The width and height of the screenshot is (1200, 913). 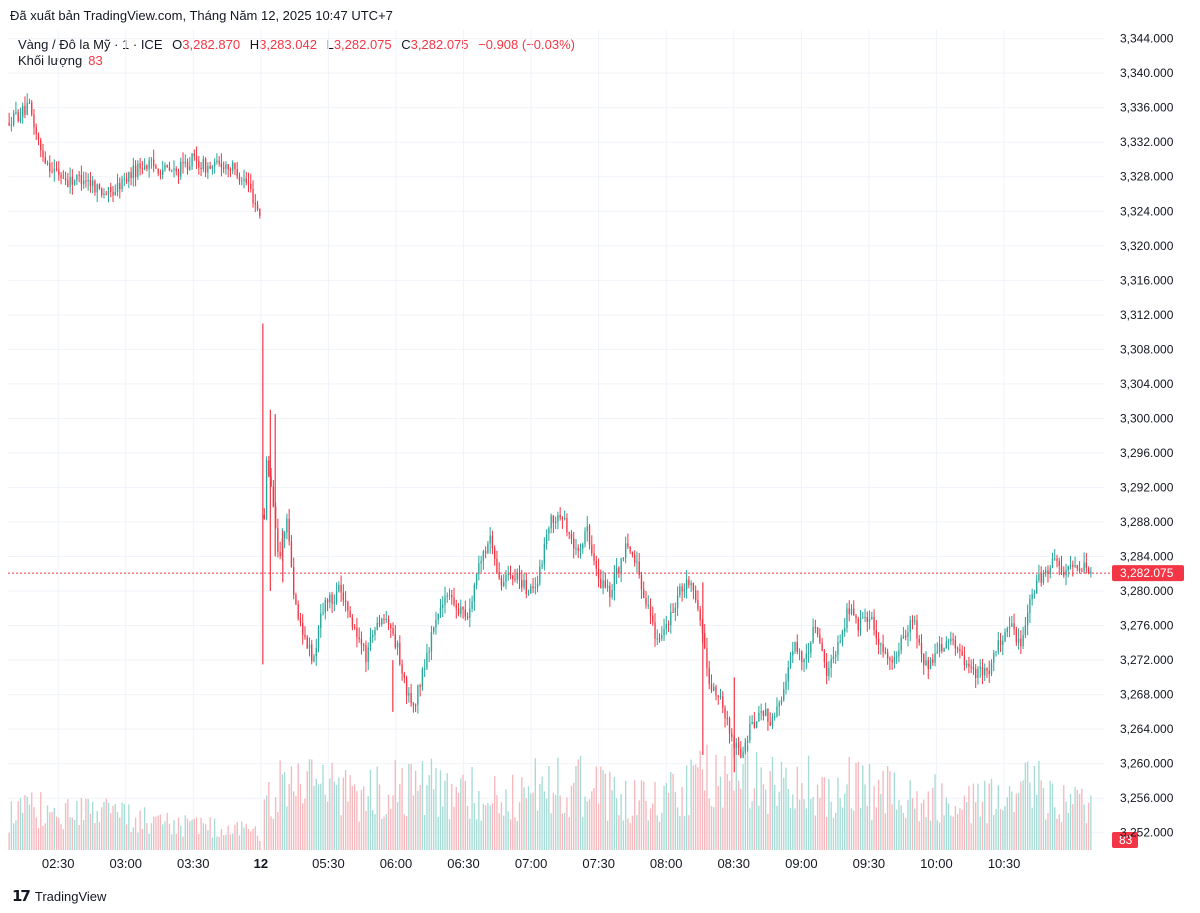 What do you see at coordinates (90, 44) in the screenshot?
I see `symbol-label: Vàng / Đô la Mỹ · 1 · ICE` at bounding box center [90, 44].